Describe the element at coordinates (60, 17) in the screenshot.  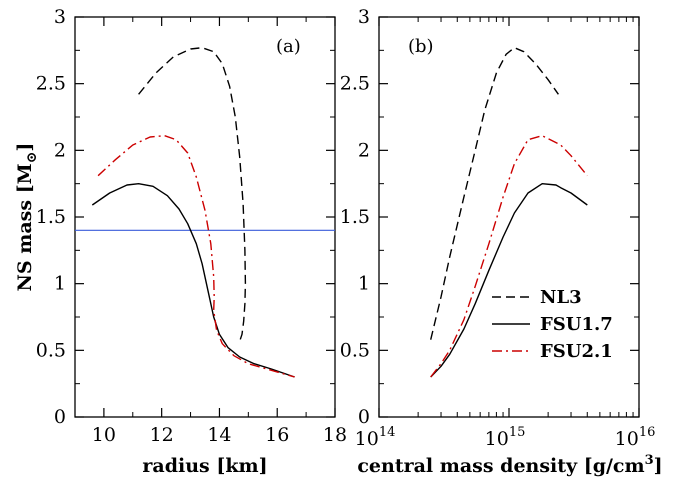
I see `a-ytick-label: 3` at that location.